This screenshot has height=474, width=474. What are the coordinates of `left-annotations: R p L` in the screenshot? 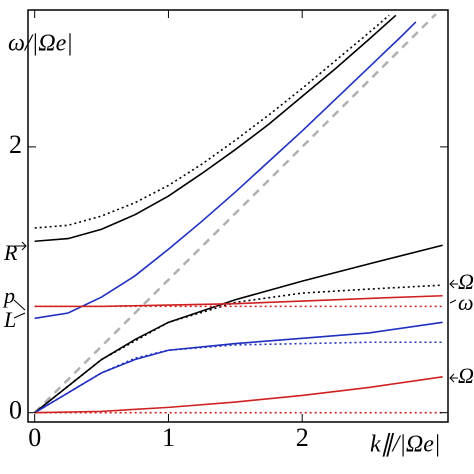 It's located at (14, 286).